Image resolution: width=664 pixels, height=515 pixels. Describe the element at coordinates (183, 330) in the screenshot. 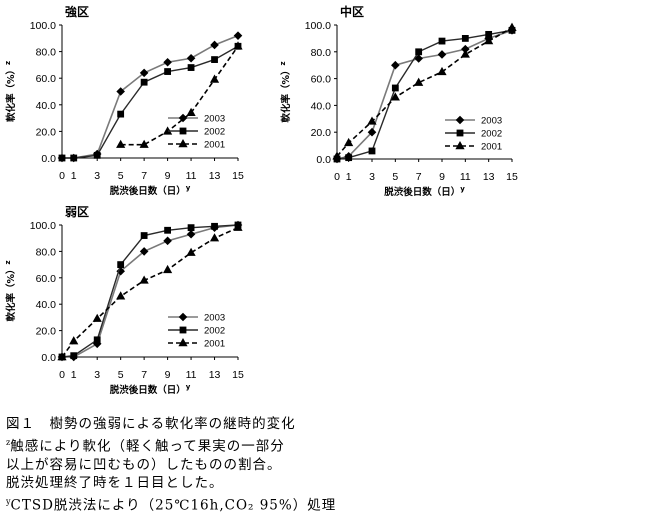

I see `legend-marker-2002` at that location.